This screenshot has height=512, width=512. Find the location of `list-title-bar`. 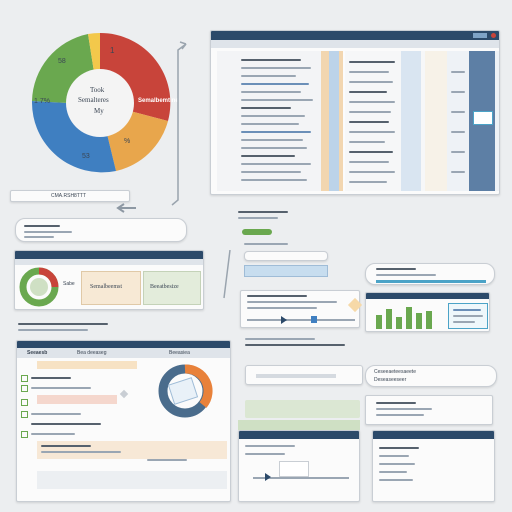

list-title-bar is located at coordinates (123, 344).